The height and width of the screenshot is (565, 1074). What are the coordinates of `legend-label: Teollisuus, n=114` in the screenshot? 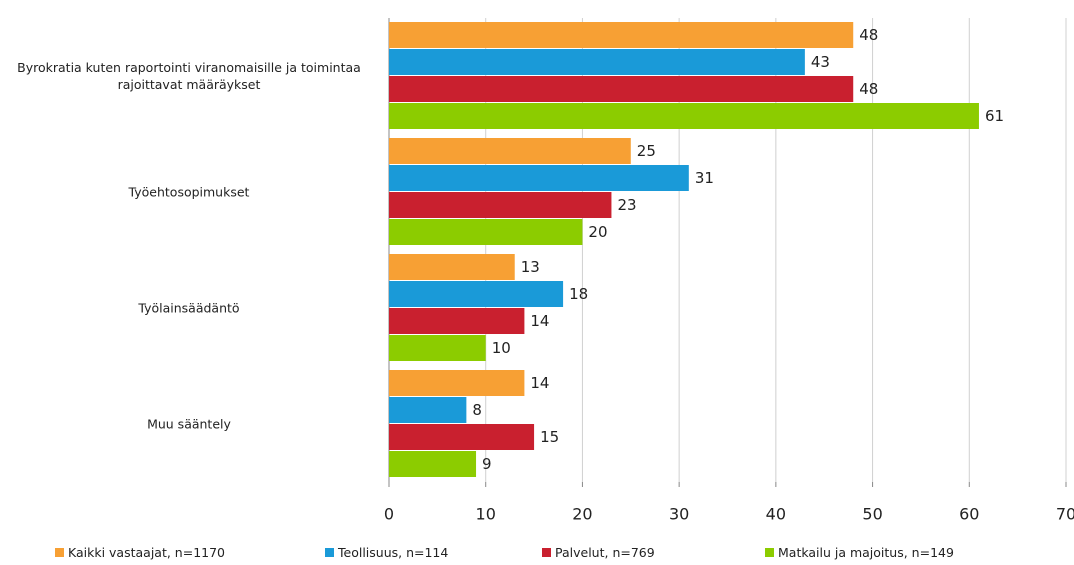 It's located at (393, 552).